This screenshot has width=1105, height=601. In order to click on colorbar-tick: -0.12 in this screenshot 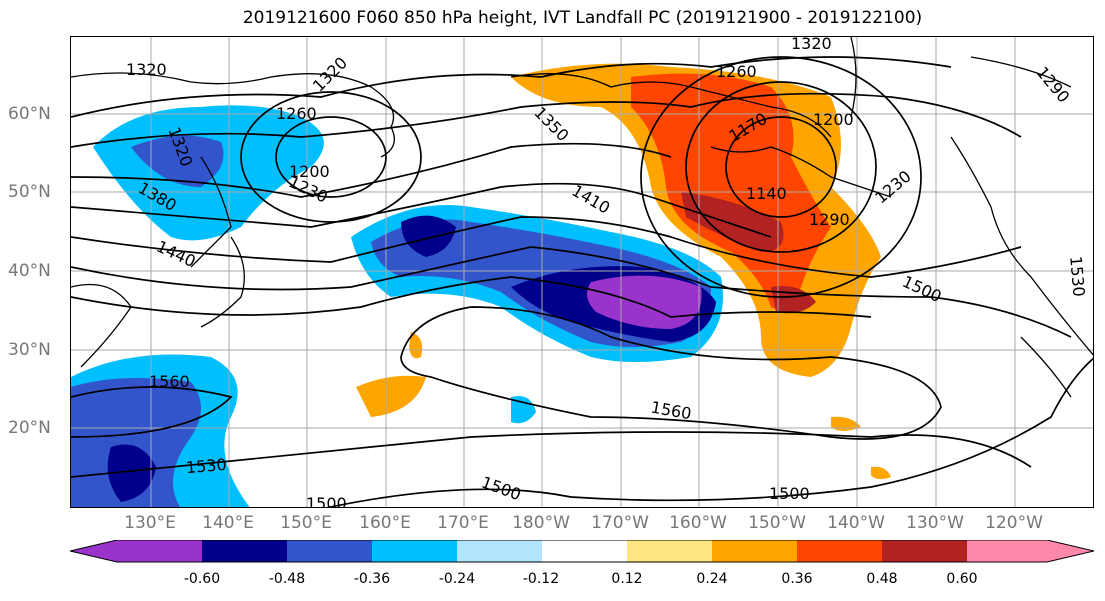, I will do `click(541, 579)`.